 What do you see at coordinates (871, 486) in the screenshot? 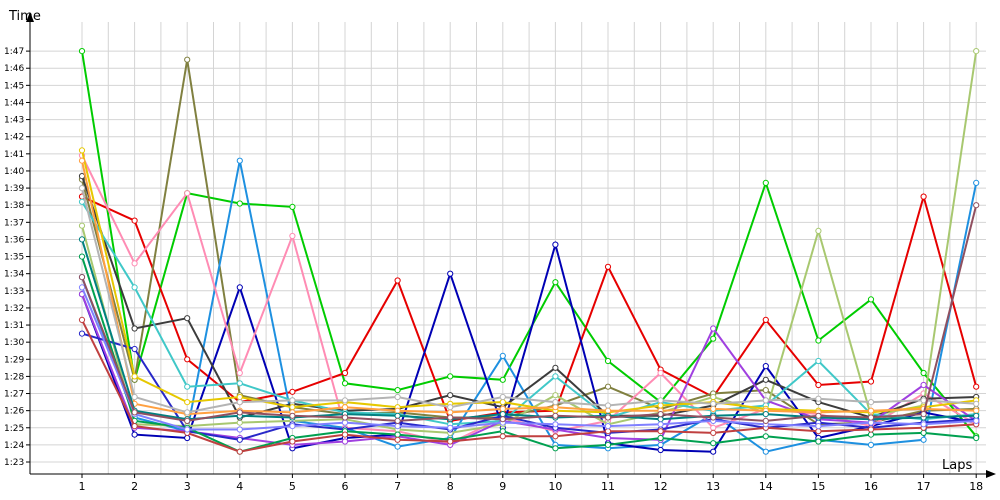
I see `x-tick-label: 16` at bounding box center [871, 486].